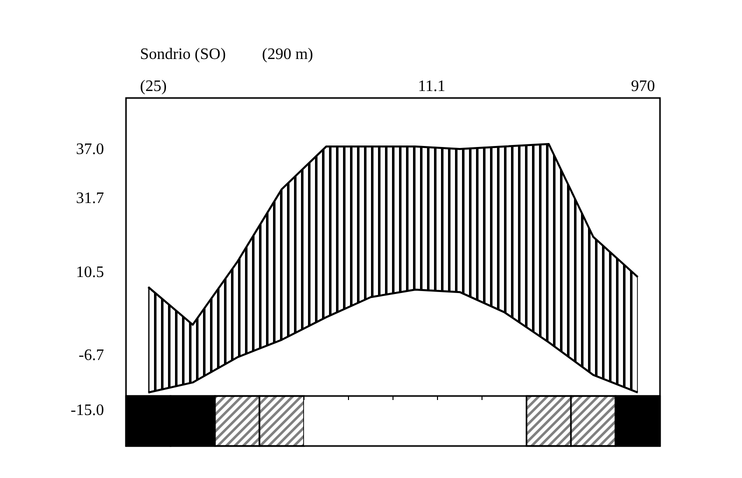 This screenshot has height=478, width=742. What do you see at coordinates (153, 86) in the screenshot?
I see `text: (25)` at bounding box center [153, 86].